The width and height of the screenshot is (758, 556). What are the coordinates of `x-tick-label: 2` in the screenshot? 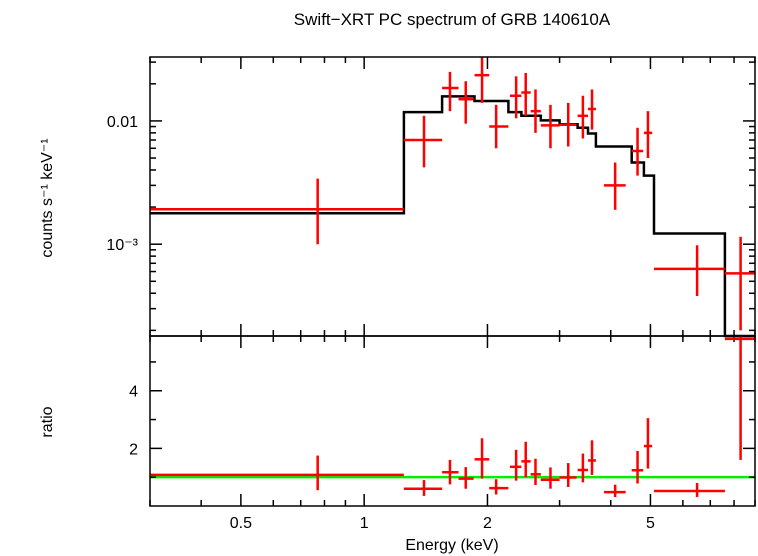 It's located at (487, 523).